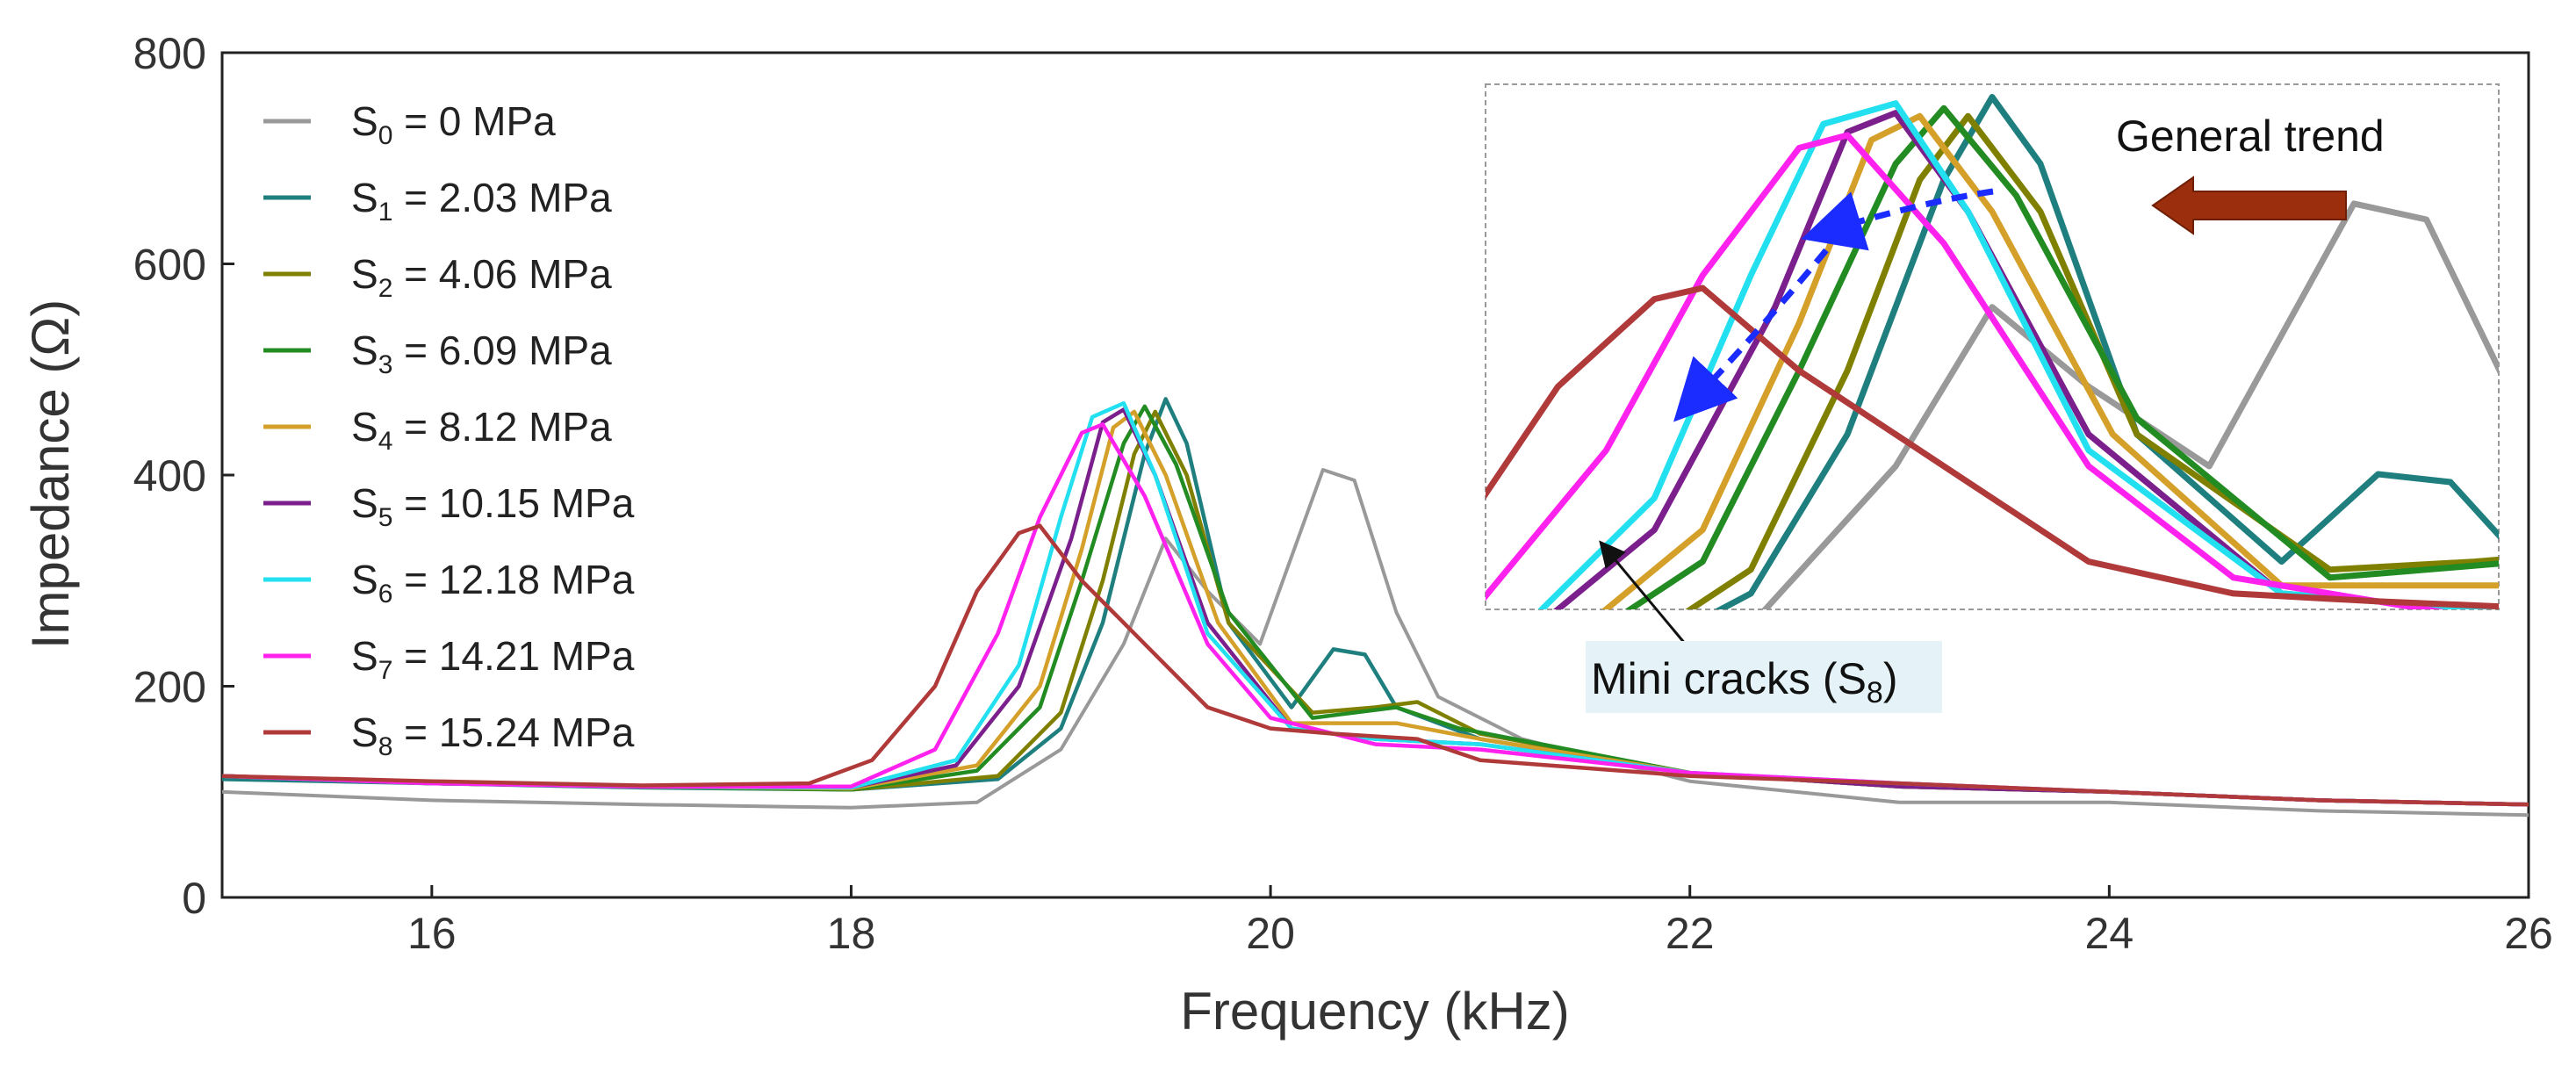 Image resolution: width=2576 pixels, height=1066 pixels. Describe the element at coordinates (493, 735) in the screenshot. I see `legend-label-s8: S8 = 15.24 MPa` at that location.